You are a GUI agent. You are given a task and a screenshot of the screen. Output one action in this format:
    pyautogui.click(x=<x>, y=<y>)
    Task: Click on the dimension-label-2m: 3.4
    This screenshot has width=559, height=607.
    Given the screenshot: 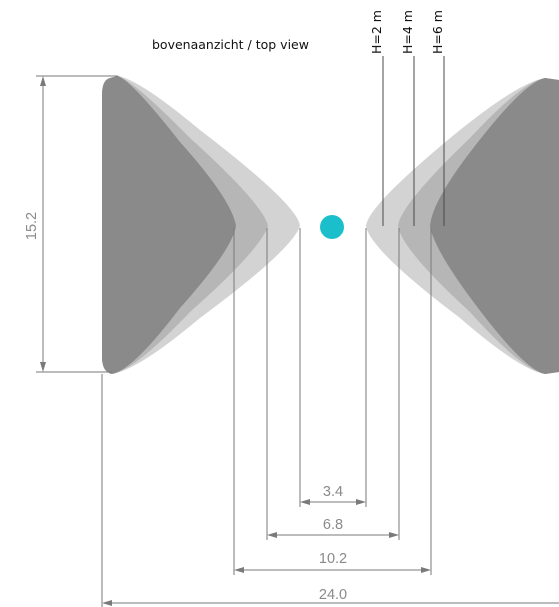 What is the action you would take?
    pyautogui.click(x=333, y=492)
    